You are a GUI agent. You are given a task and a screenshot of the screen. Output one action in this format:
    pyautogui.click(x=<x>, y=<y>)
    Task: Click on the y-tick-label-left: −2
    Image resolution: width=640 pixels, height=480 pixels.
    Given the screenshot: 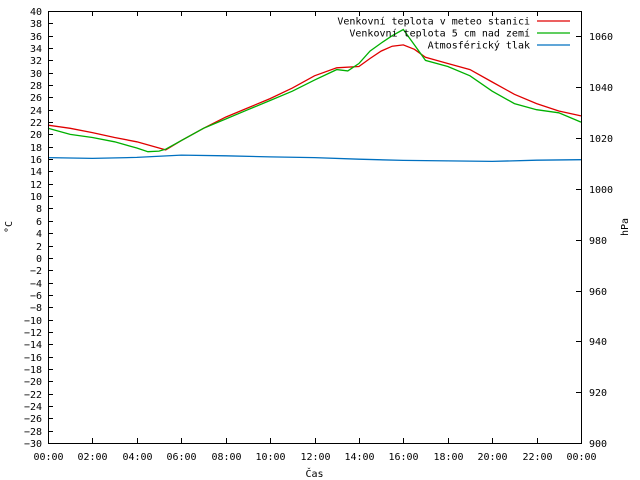 What is the action you would take?
    pyautogui.click(x=36, y=271)
    